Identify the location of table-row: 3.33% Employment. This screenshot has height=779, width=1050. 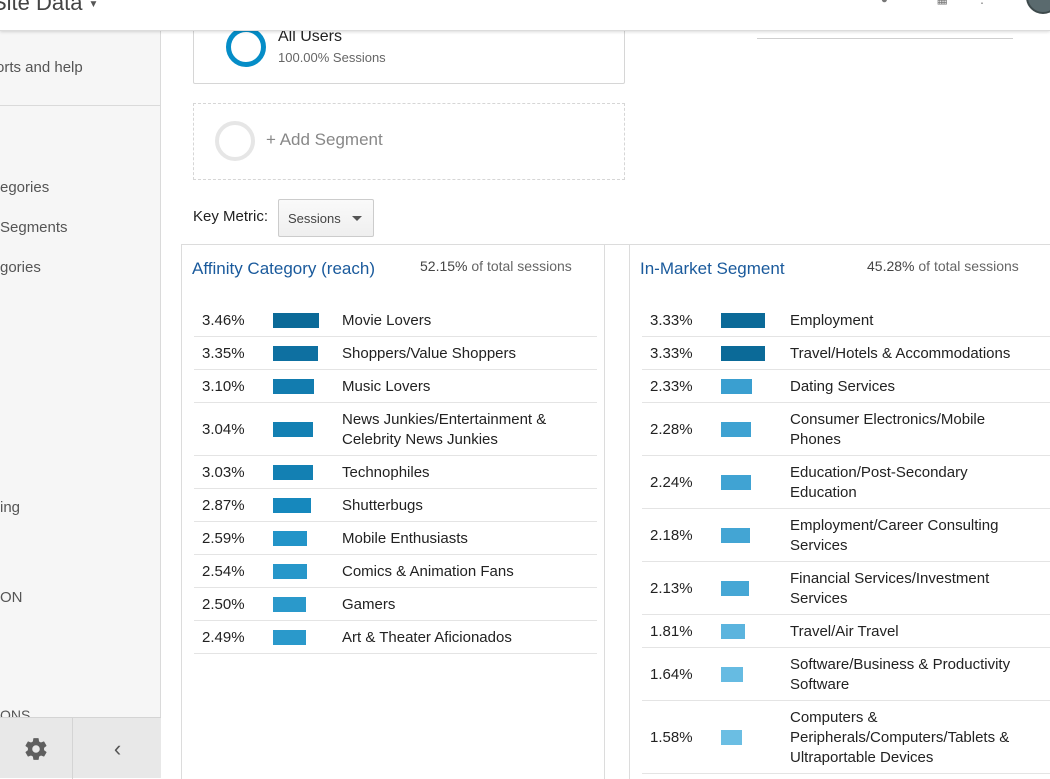
(846, 320).